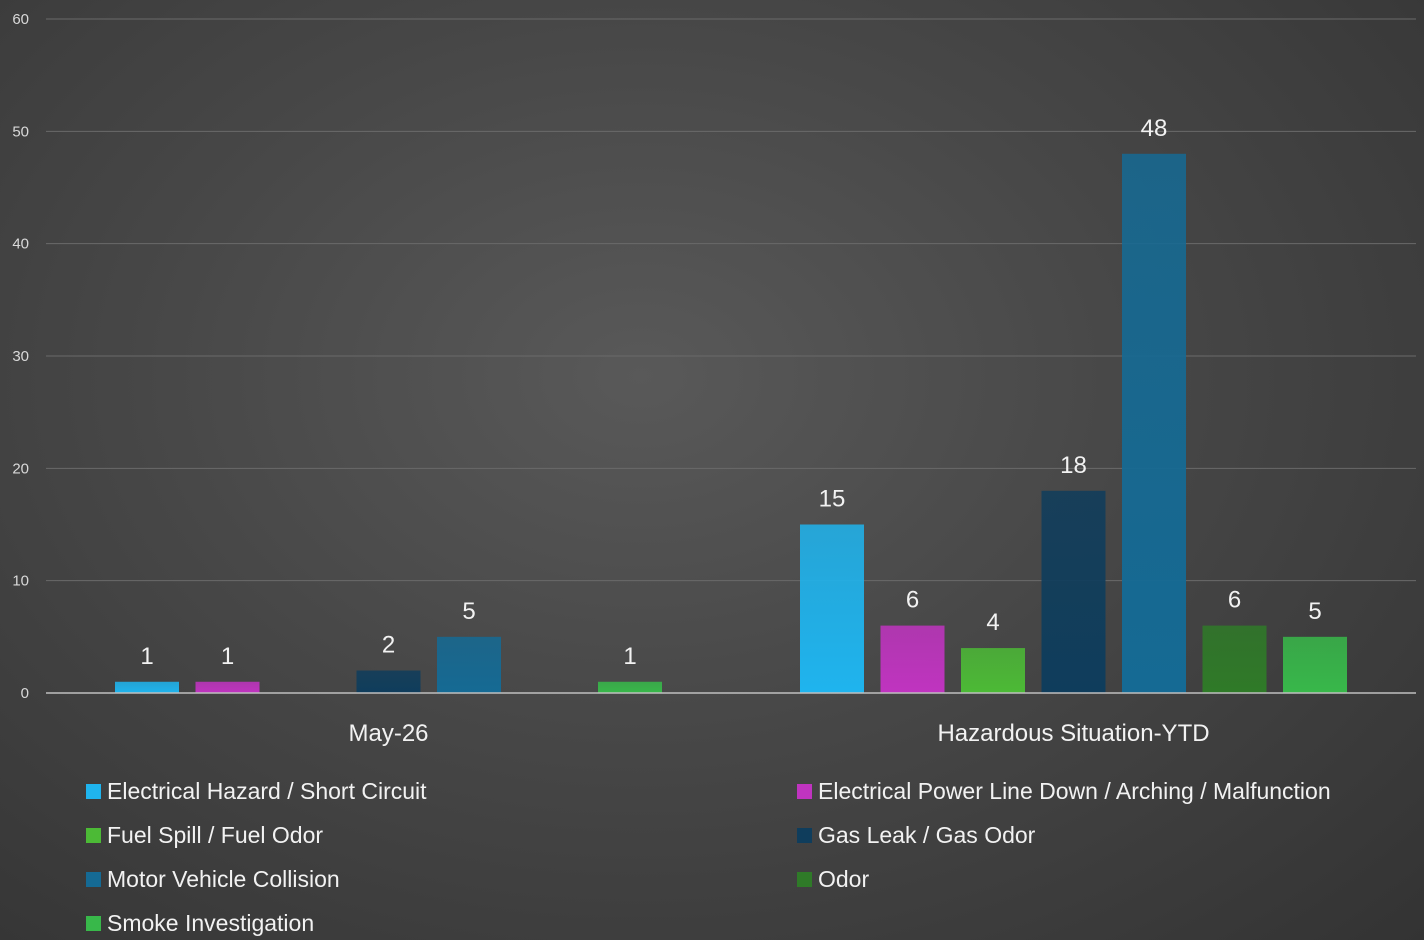 This screenshot has height=940, width=1424. I want to click on legend-label: Electrical Hazard / Short Circuit, so click(267, 790).